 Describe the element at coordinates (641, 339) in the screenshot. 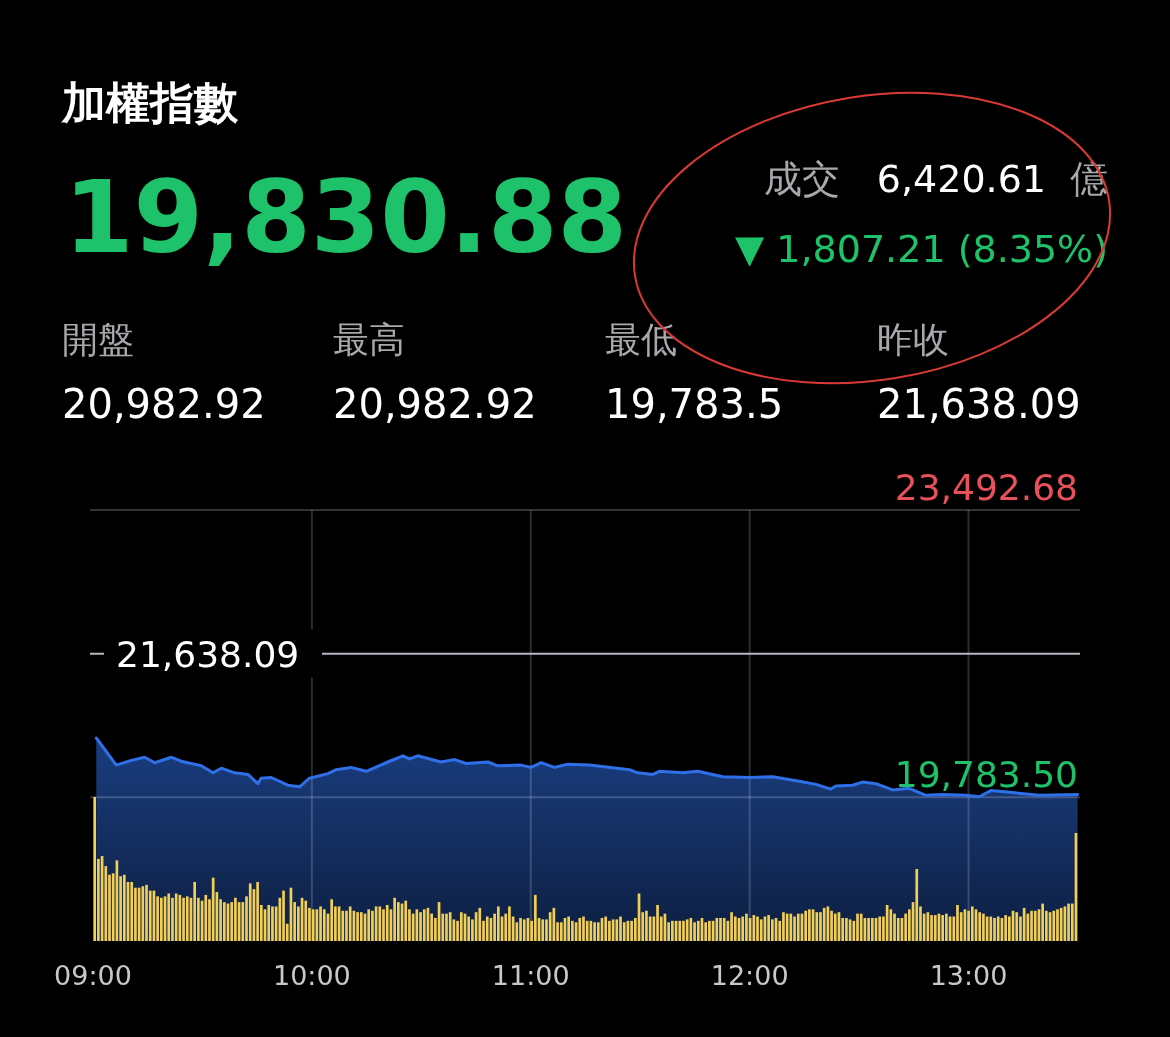

I see `text: 最低` at that location.